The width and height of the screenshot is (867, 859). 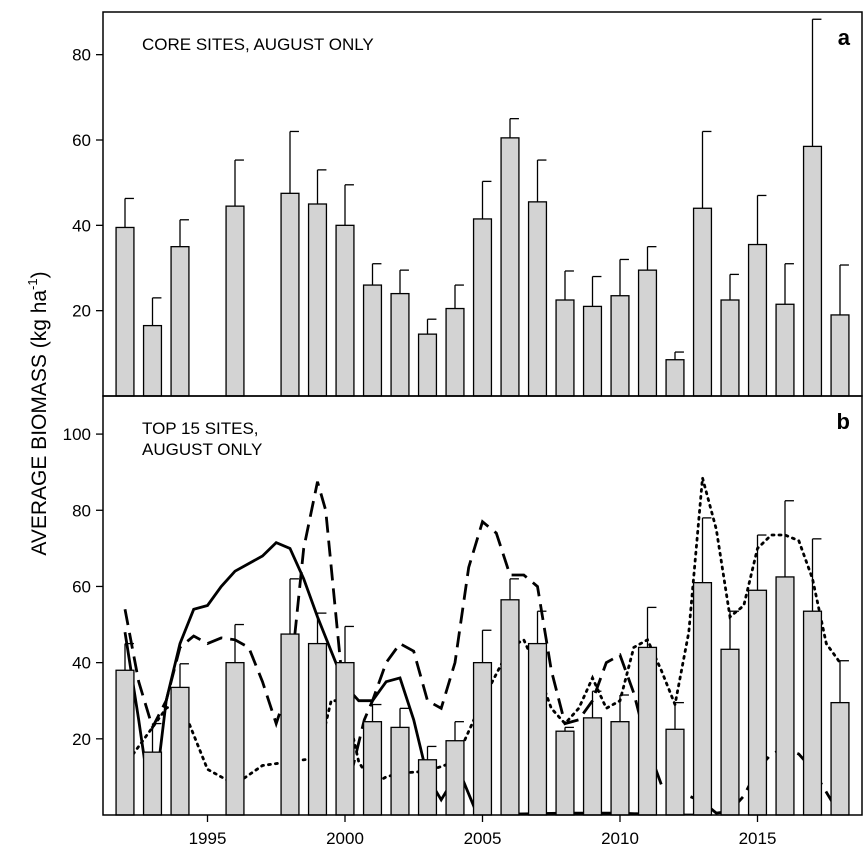 What do you see at coordinates (202, 449) in the screenshot?
I see `annotation: AUGUST ONLY` at bounding box center [202, 449].